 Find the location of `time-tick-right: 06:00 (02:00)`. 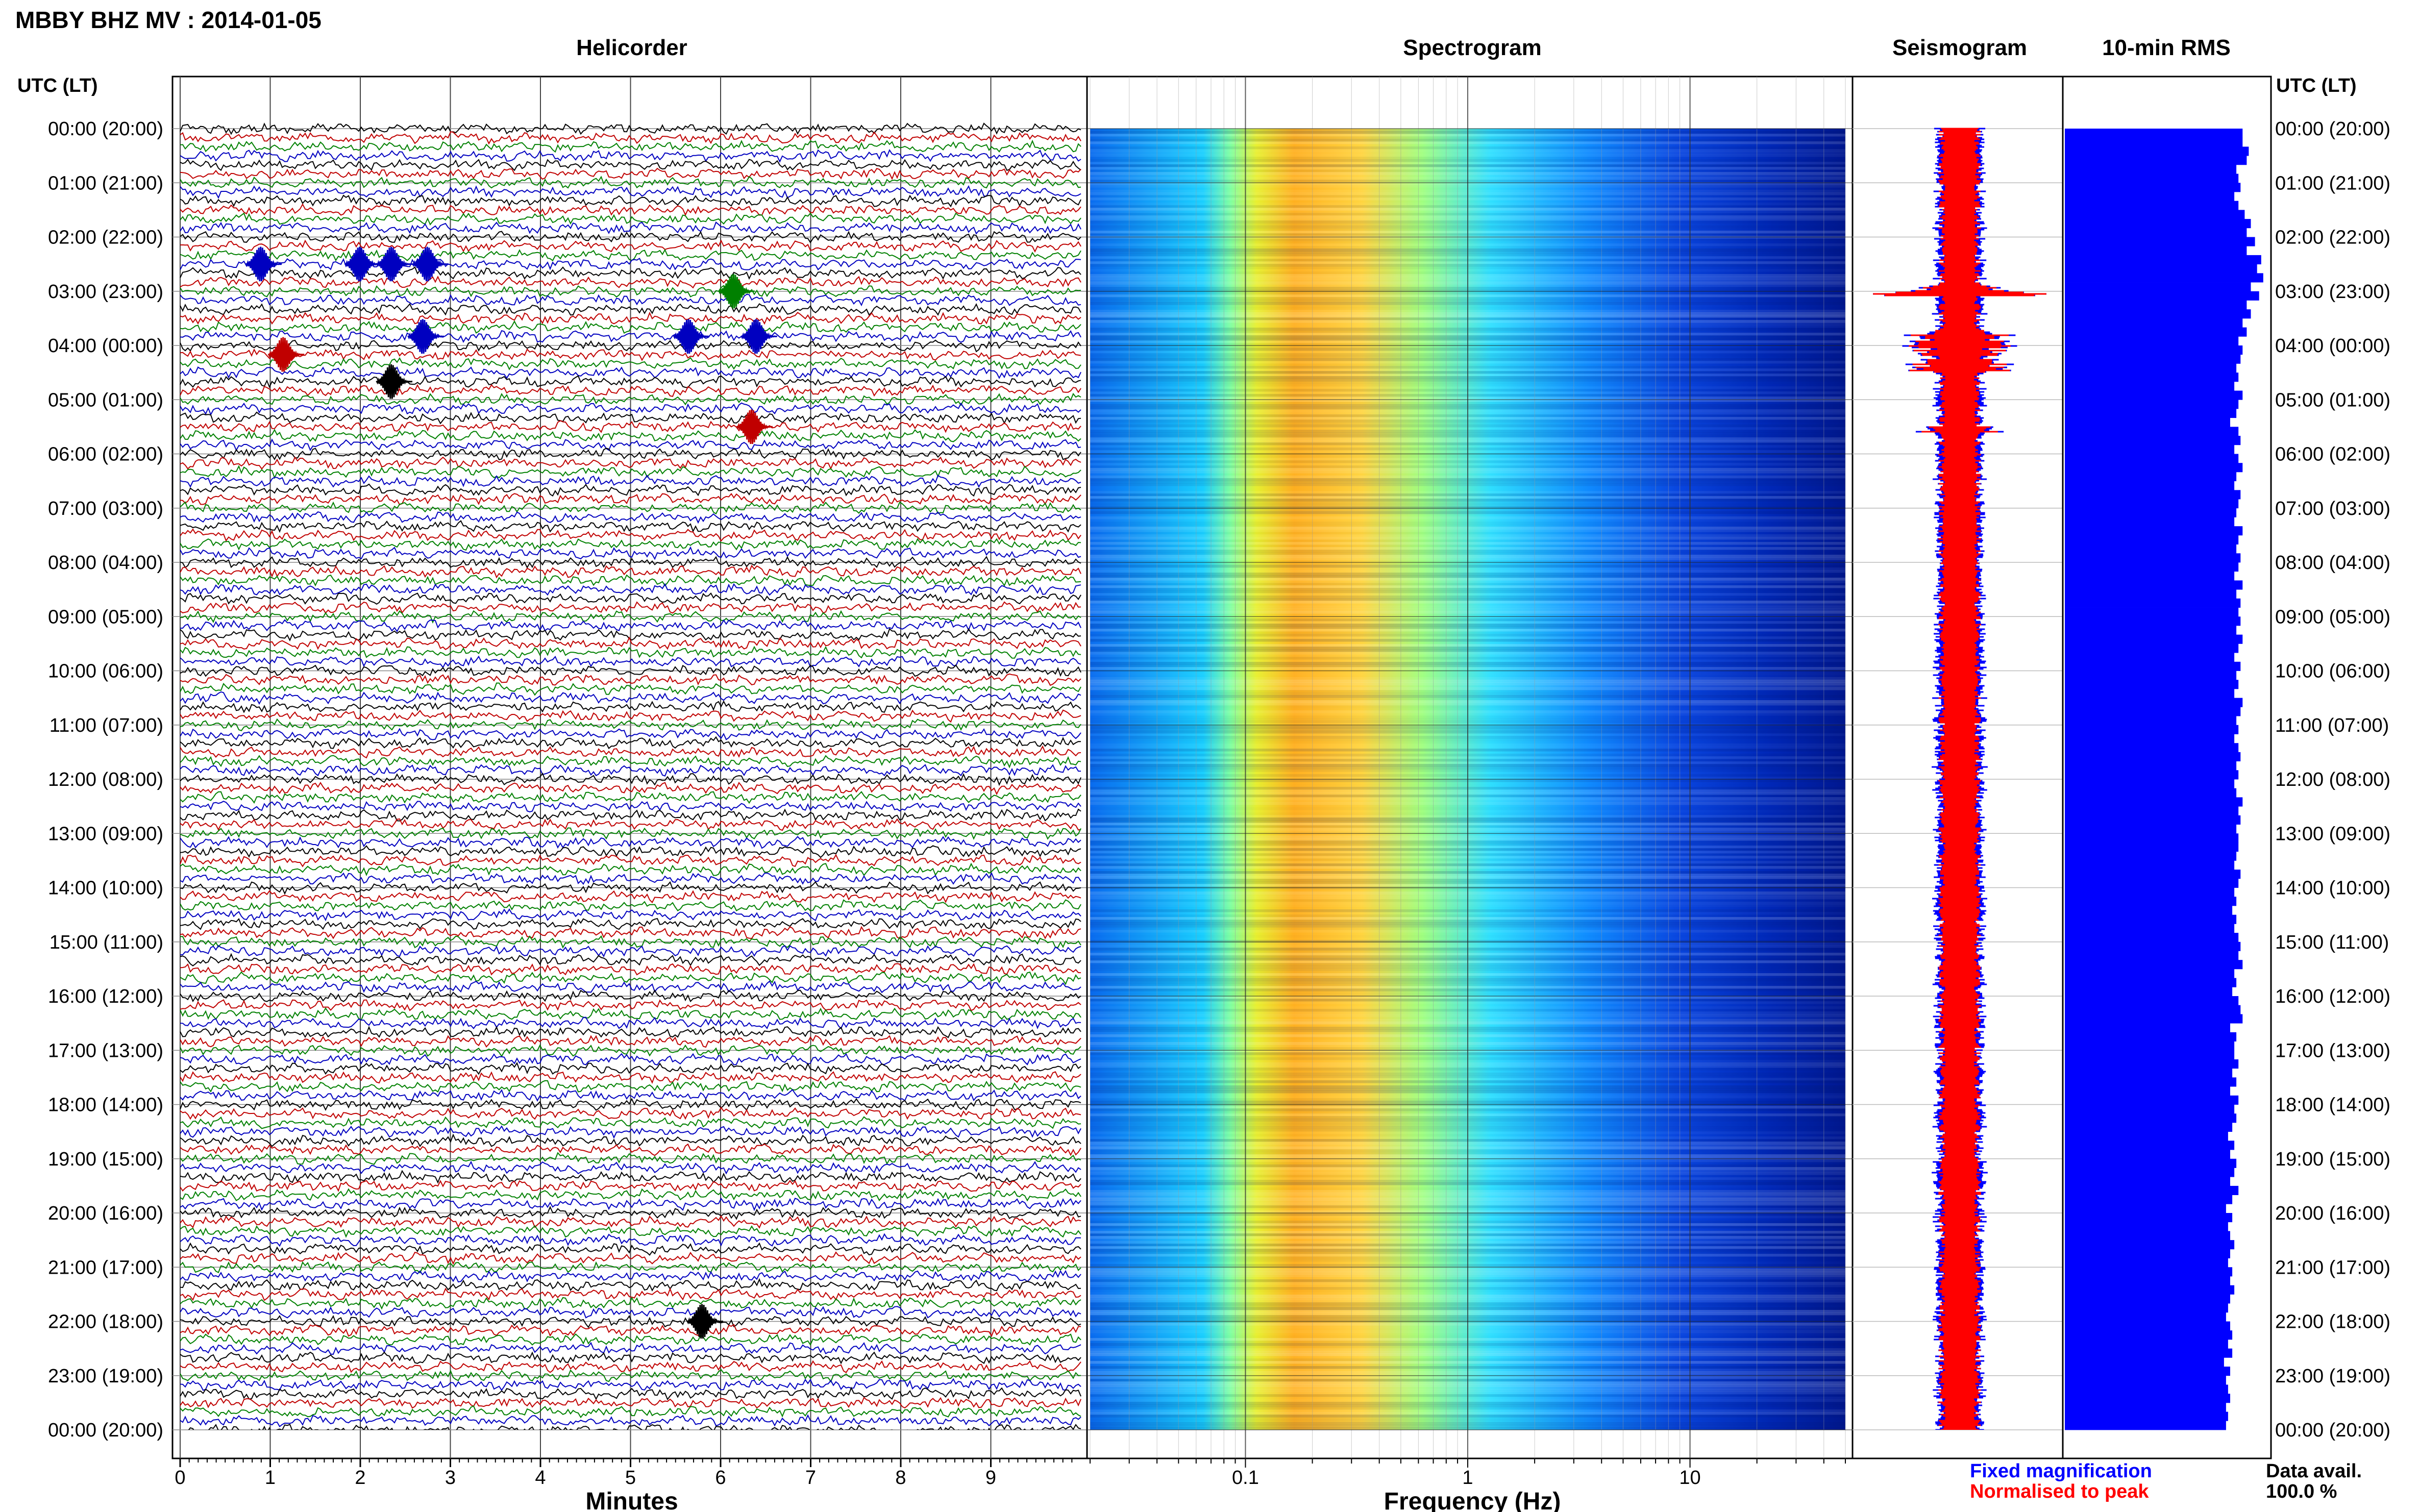

time-tick-right: 06:00 (02:00) is located at coordinates (2332, 454).